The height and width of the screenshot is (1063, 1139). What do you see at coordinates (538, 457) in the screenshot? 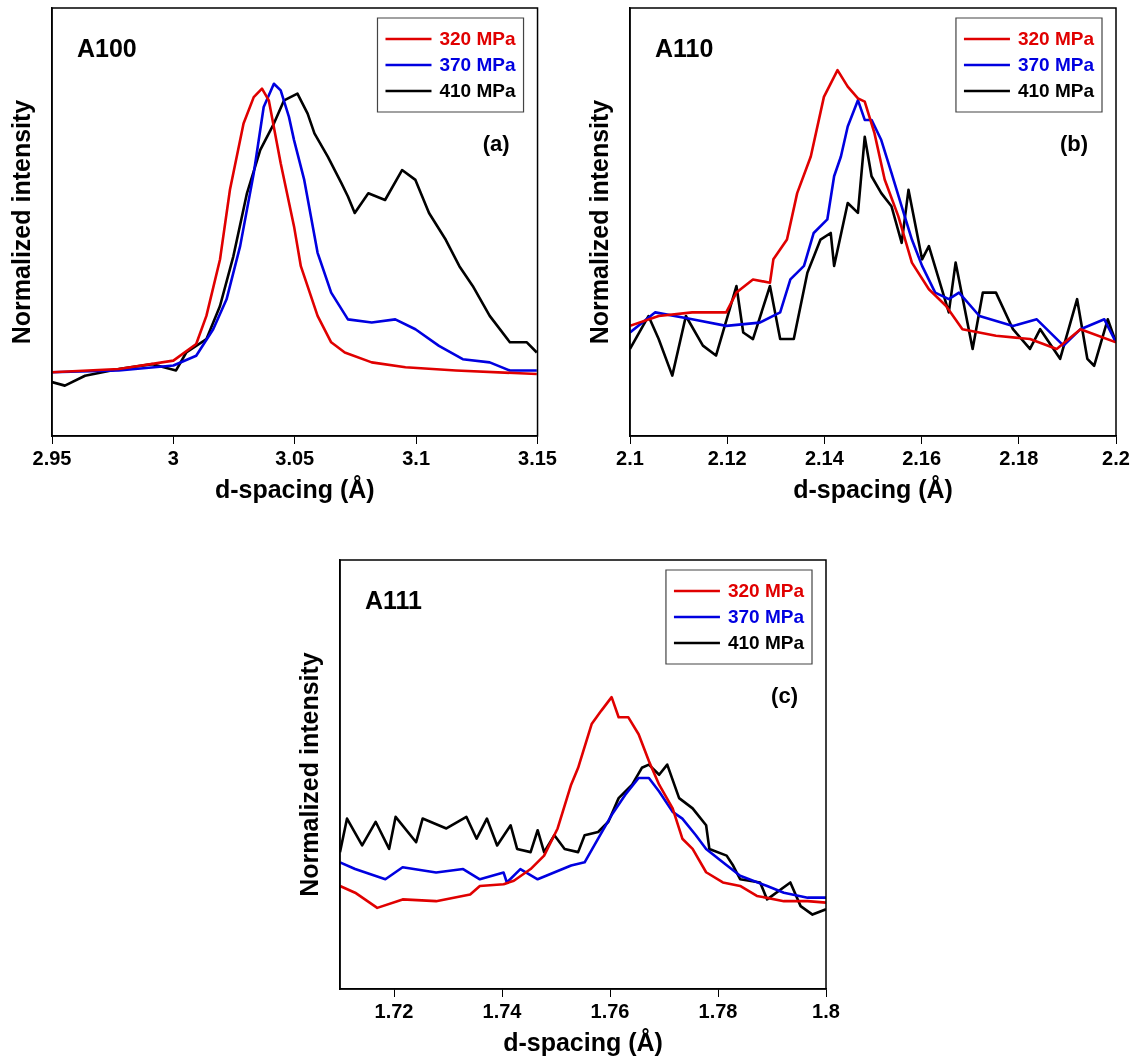
I see `x-tick-label: 3.15` at bounding box center [538, 457].